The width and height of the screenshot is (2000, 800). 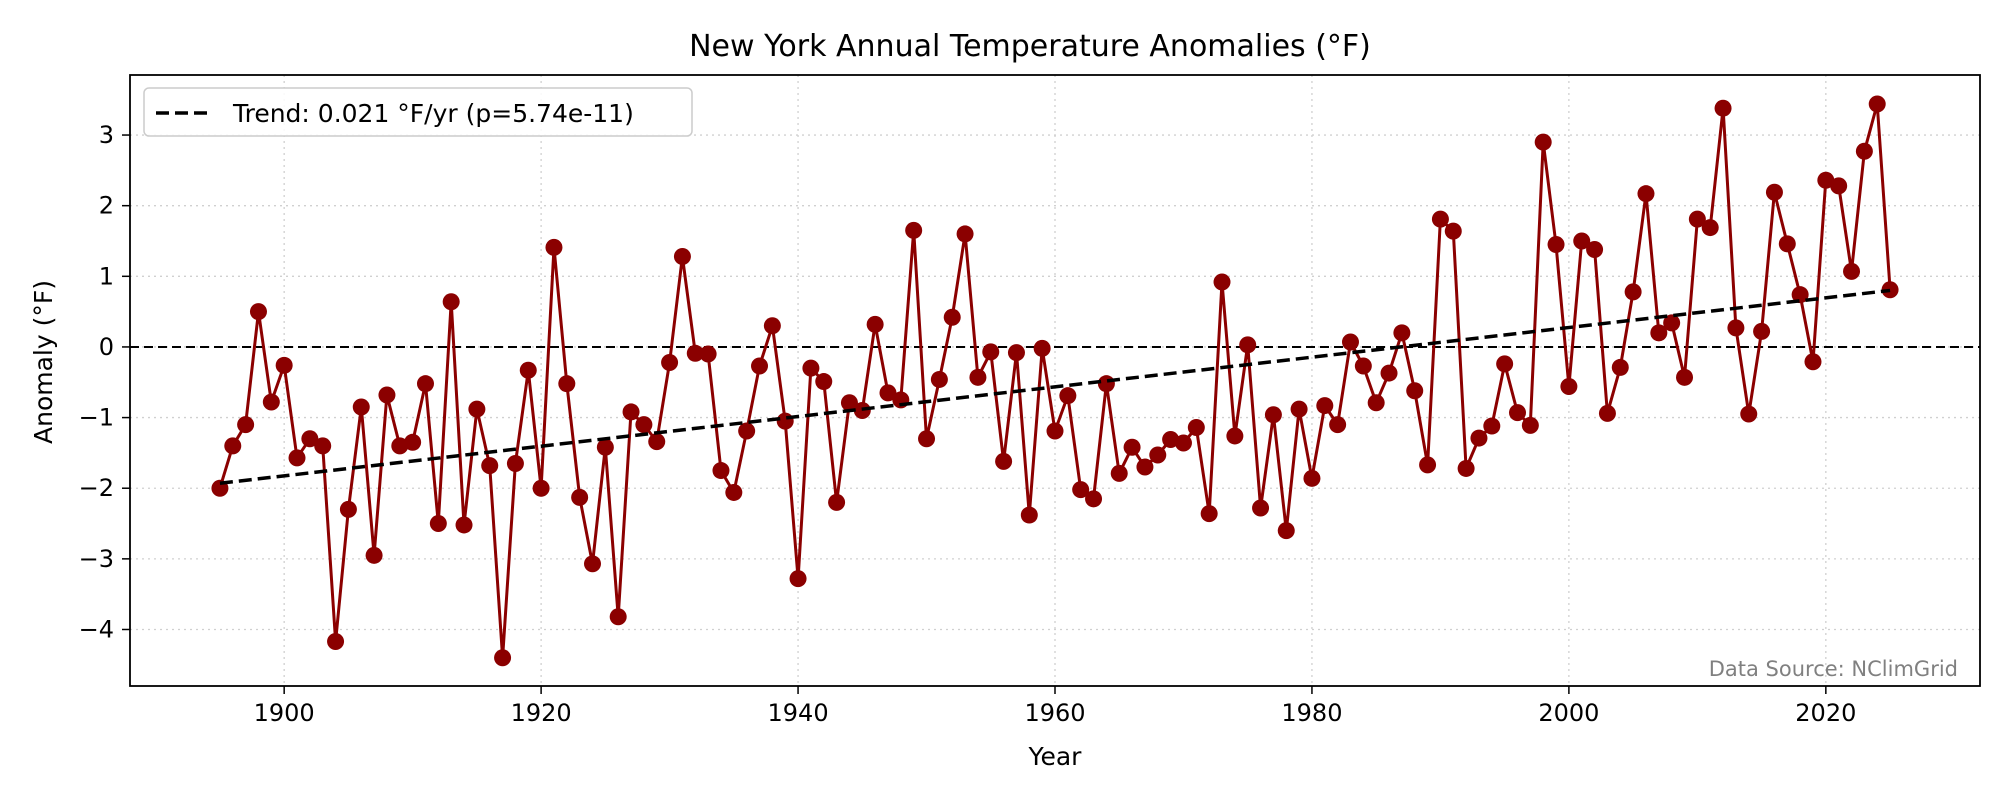 What do you see at coordinates (1825, 713) in the screenshot?
I see `x-tick-label: 2020` at bounding box center [1825, 713].